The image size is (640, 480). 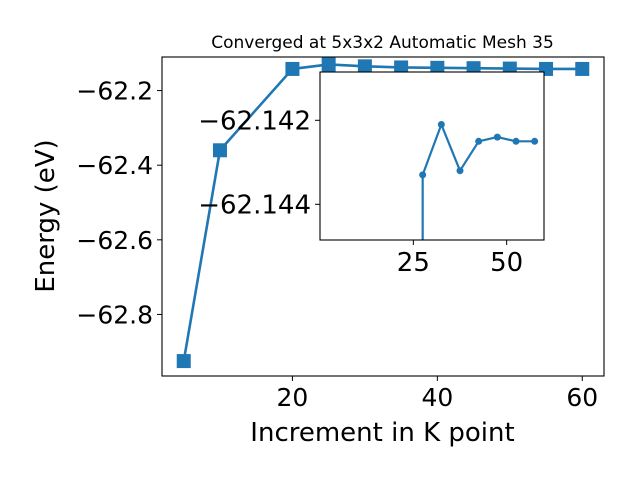 I want to click on inset-frame, so click(x=432, y=156).